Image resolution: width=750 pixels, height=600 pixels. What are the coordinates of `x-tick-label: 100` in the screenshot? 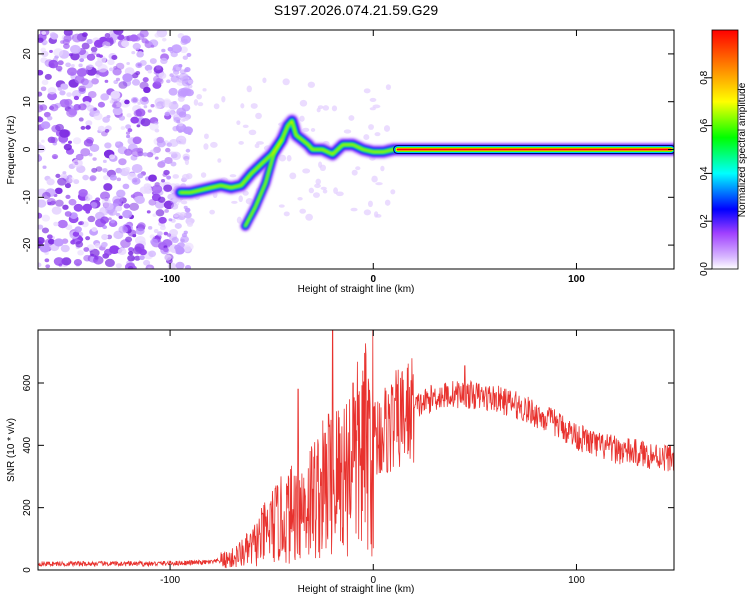 It's located at (576, 580).